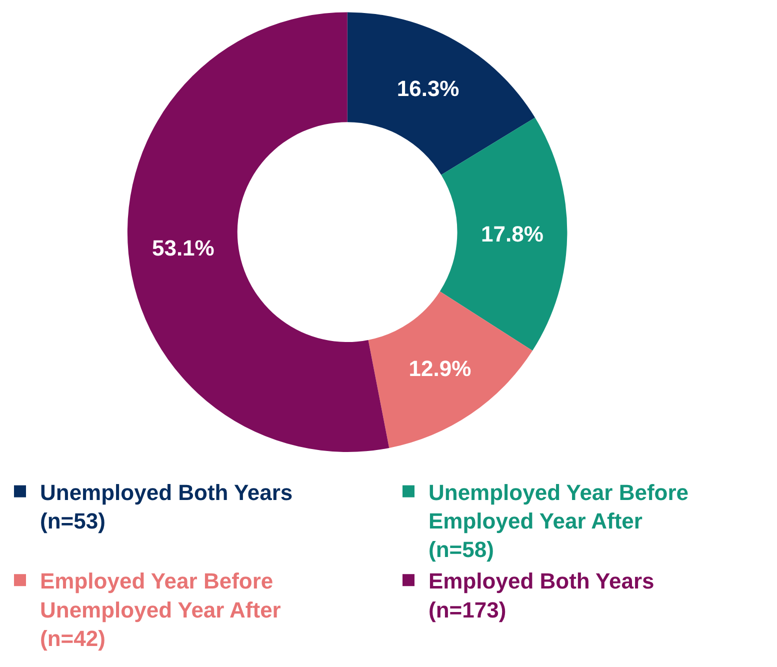 The image size is (777, 667). What do you see at coordinates (541, 595) in the screenshot?
I see `legend-label: Employed Both Years (n=173)` at bounding box center [541, 595].